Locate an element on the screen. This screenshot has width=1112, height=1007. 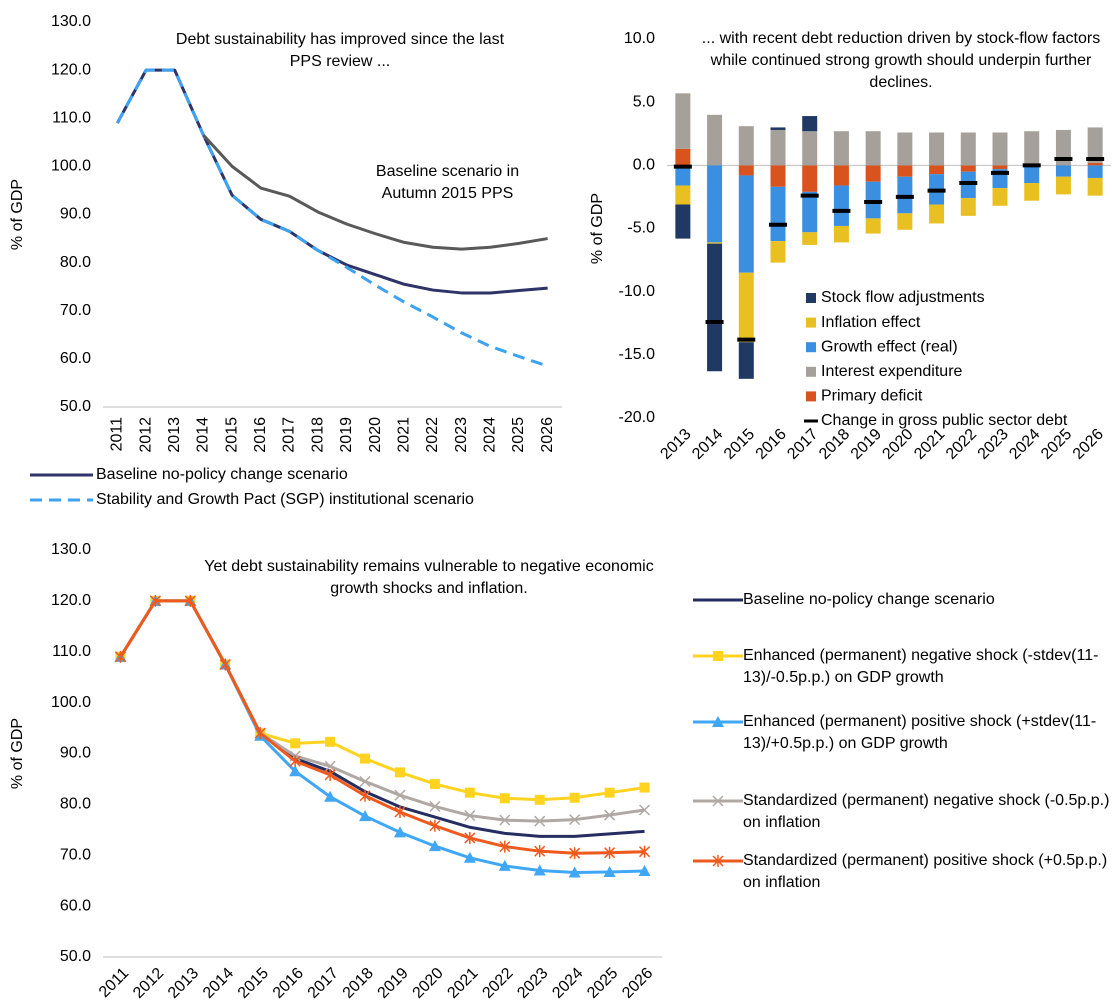
y-axis-title: % of GDP is located at coordinates (17, 753).